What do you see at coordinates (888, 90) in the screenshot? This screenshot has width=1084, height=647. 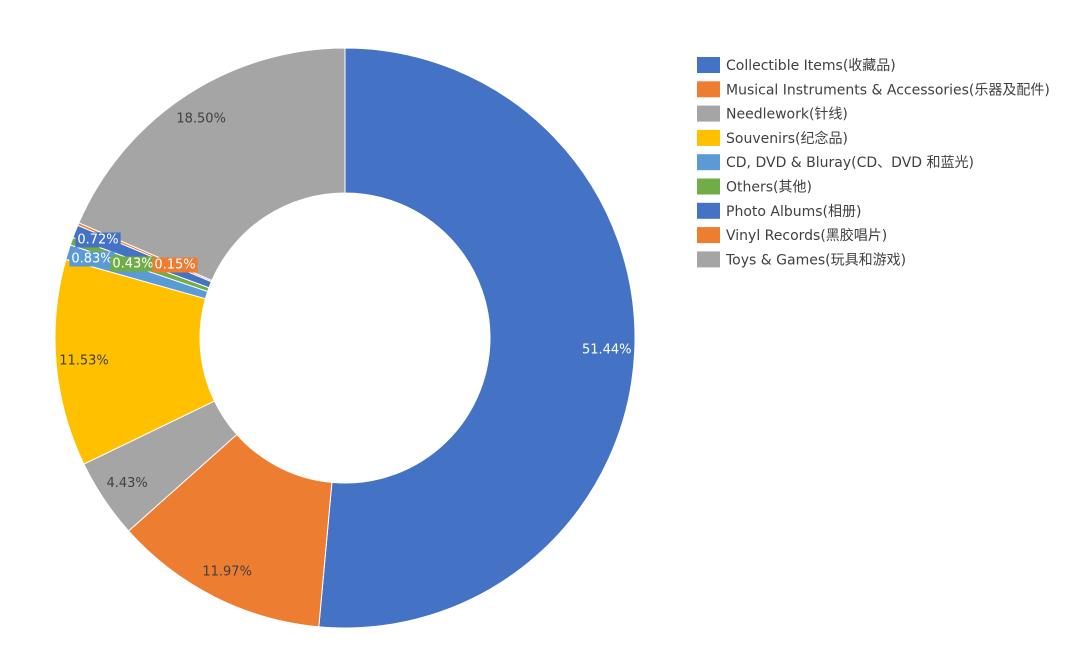 I see `legend-label: Musical Instruments & Accessories(乐器及配件)` at bounding box center [888, 90].